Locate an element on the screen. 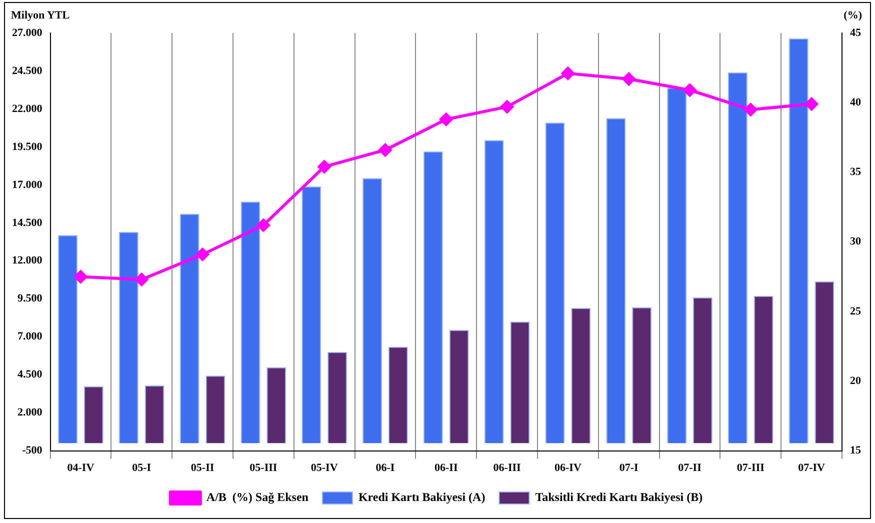 The image size is (875, 523). y2-tick-label: 30 is located at coordinates (856, 242).